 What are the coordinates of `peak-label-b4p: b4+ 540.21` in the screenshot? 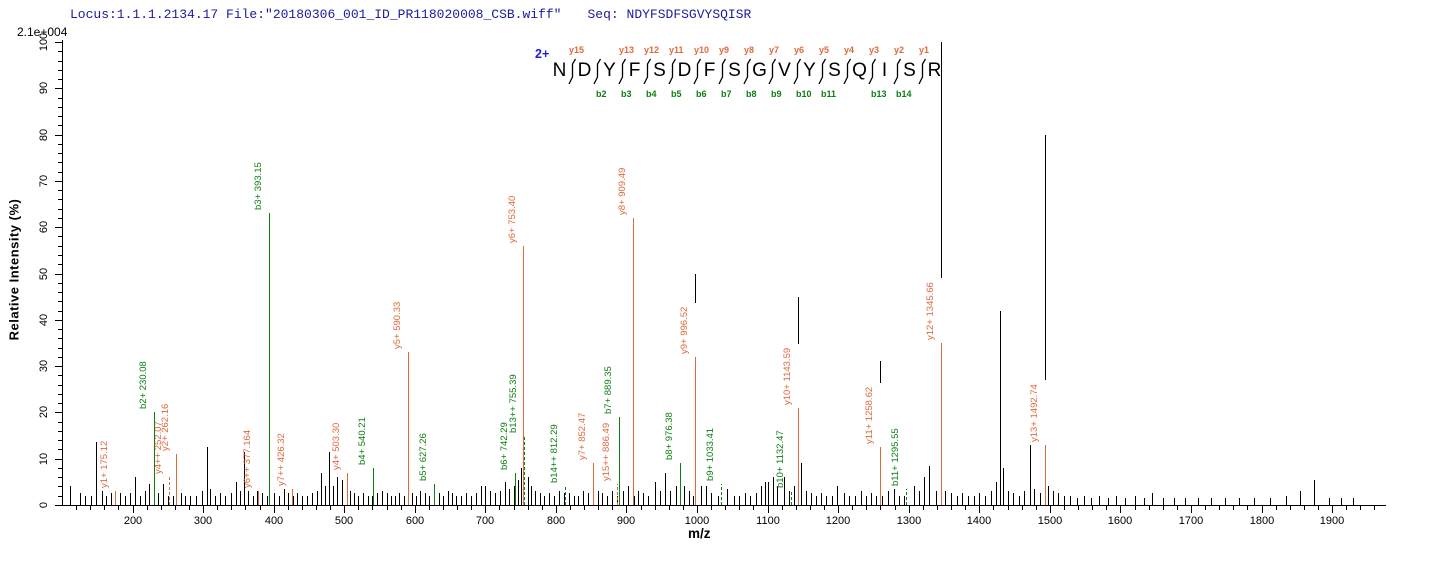 It's located at (362, 441).